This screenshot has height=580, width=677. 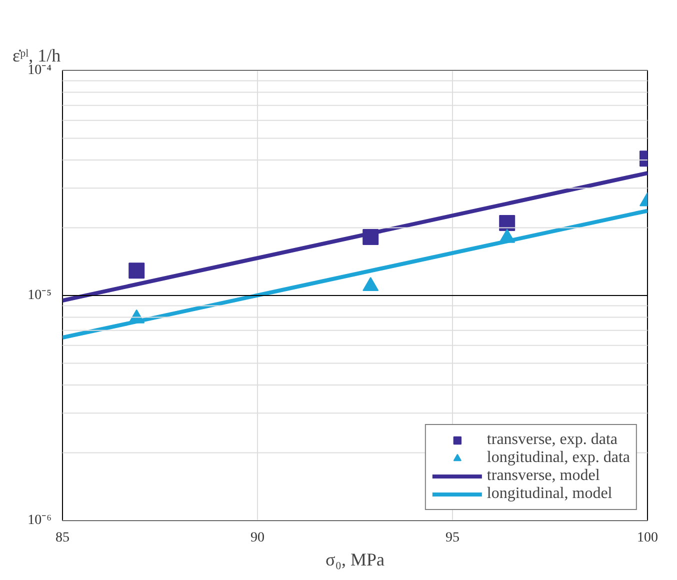 I want to click on legend-label: transverse, exp. data, so click(x=552, y=440).